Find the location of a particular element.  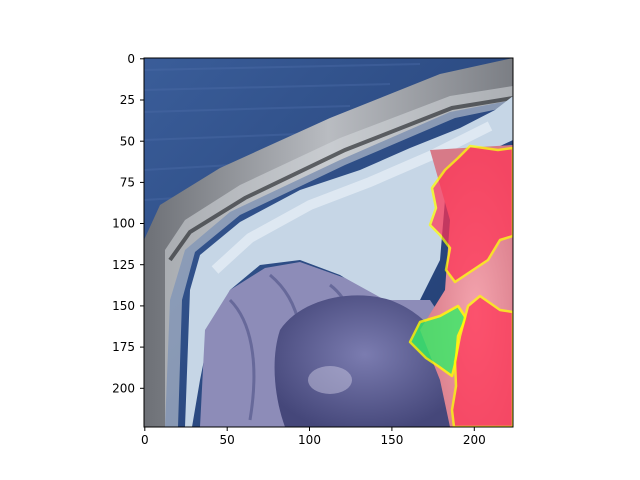

mask-green is located at coordinates (438, 341).